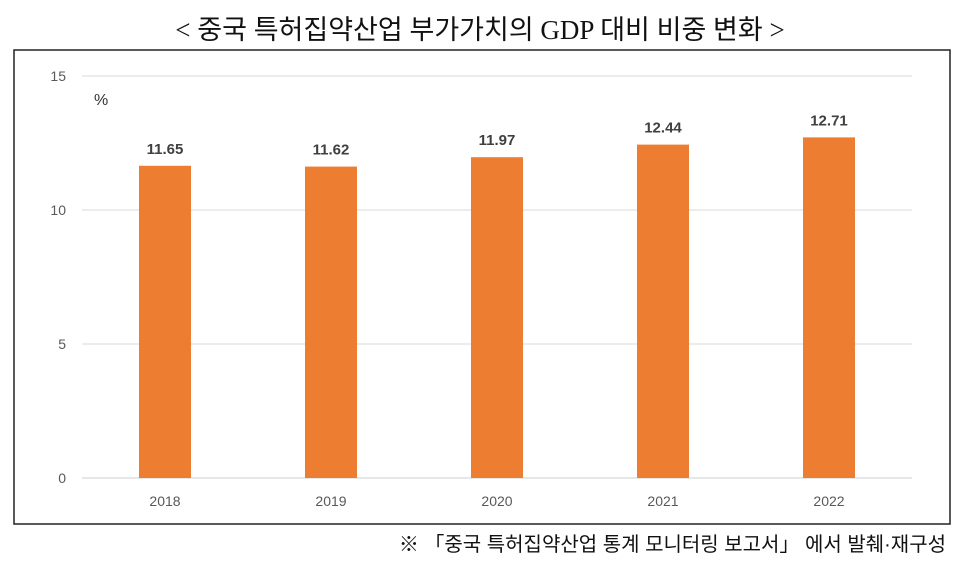  I want to click on y-tick-label: 10, so click(58, 210).